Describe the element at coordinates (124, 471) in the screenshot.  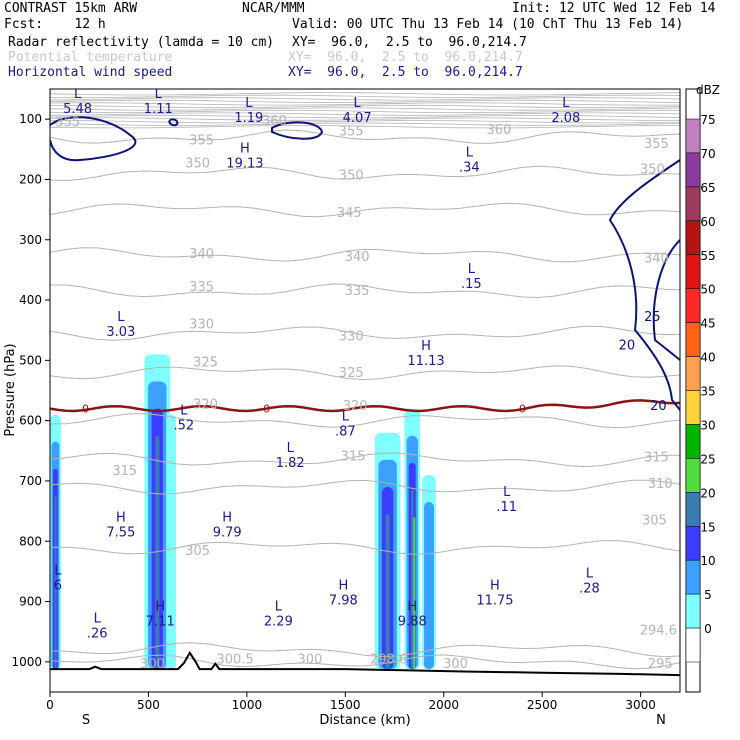
I see `theta-label-21: 315` at that location.